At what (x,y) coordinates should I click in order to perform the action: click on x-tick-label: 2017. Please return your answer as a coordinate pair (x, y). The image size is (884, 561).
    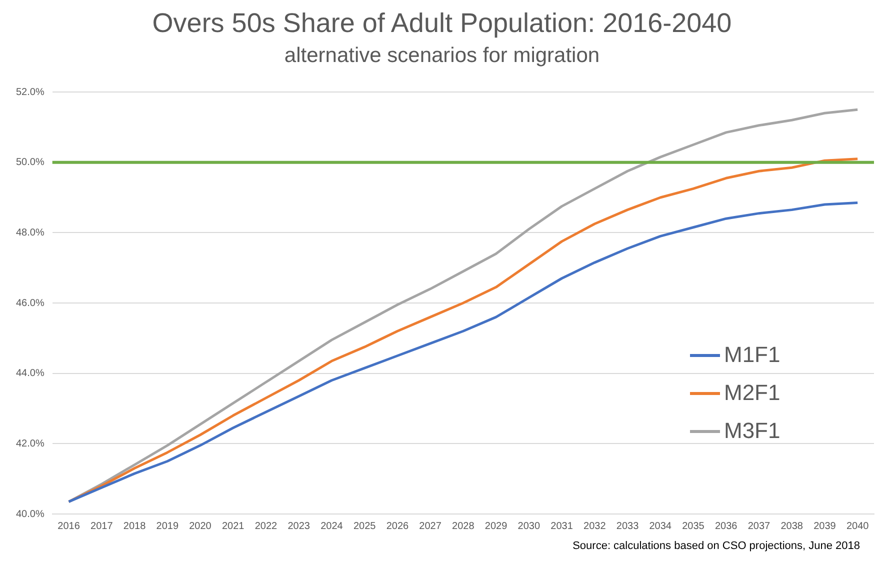
    Looking at the image, I should click on (102, 526).